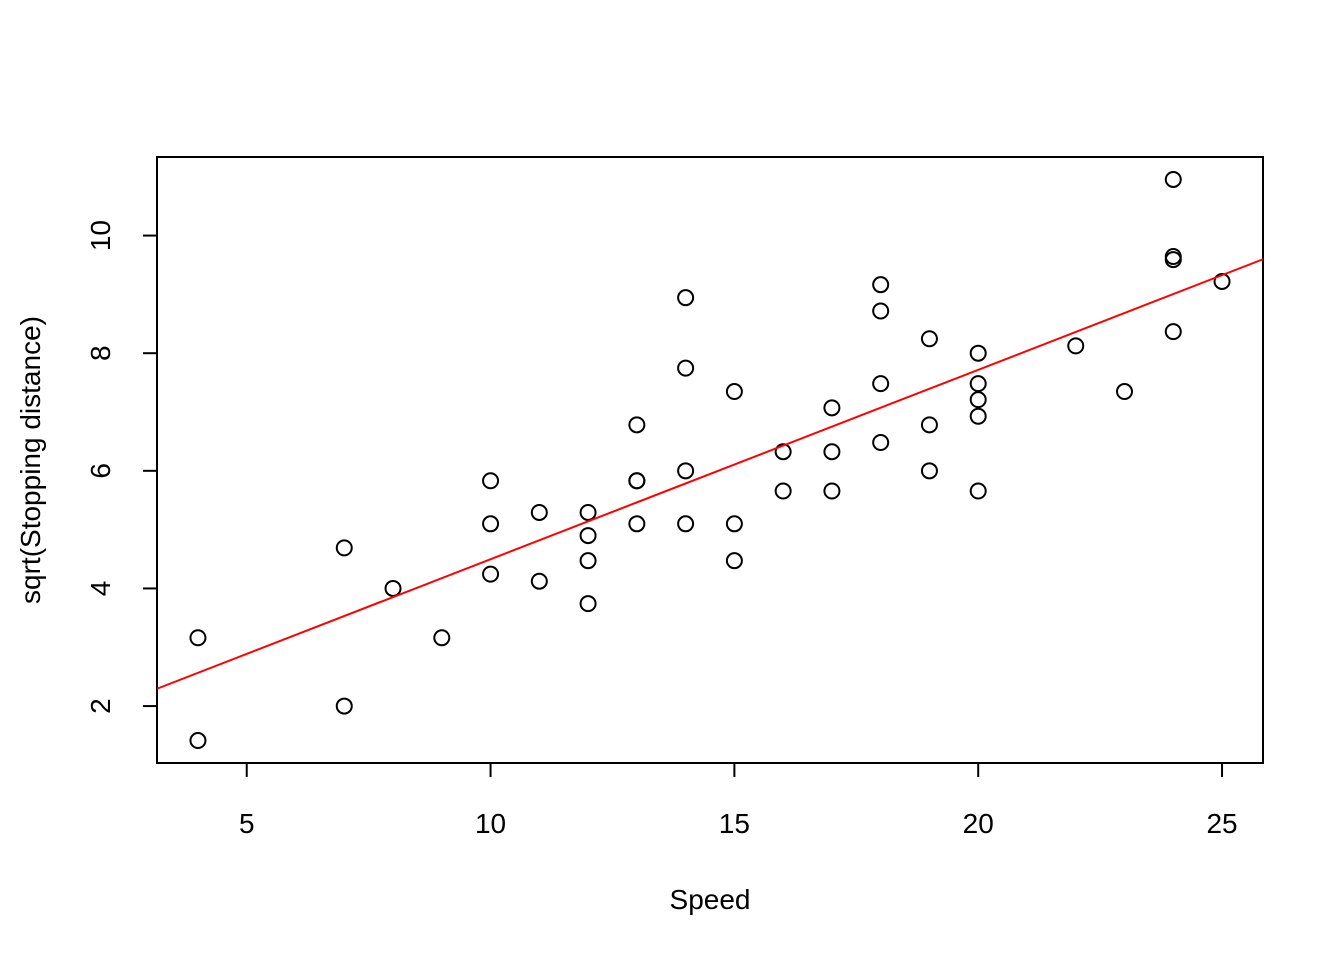 The width and height of the screenshot is (1344, 960). What do you see at coordinates (978, 823) in the screenshot?
I see `x-tick-label: 20` at bounding box center [978, 823].